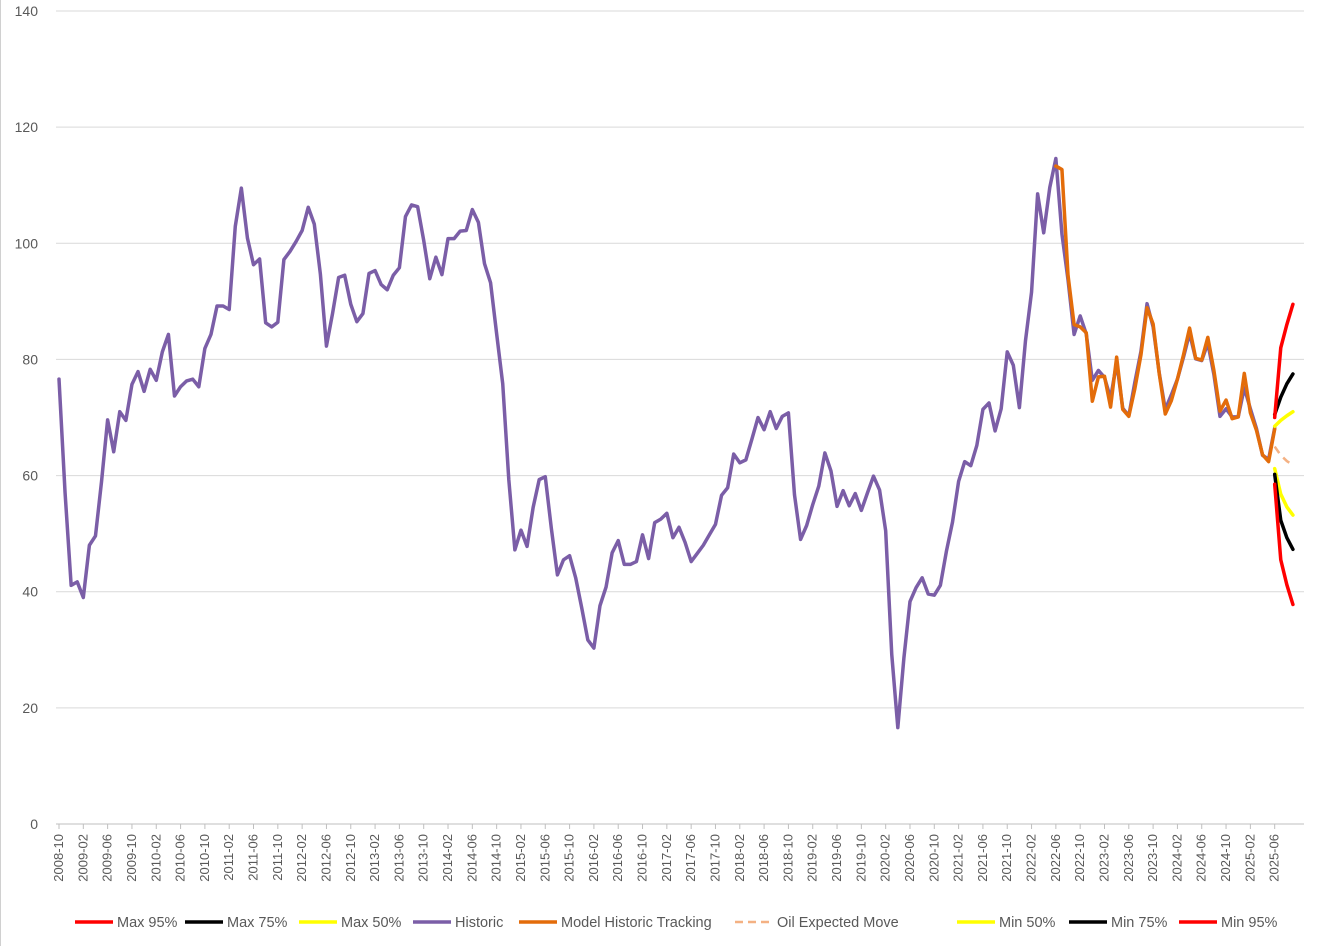 The width and height of the screenshot is (1319, 951). I want to click on x-tick-label: 2016-06, so click(617, 858).